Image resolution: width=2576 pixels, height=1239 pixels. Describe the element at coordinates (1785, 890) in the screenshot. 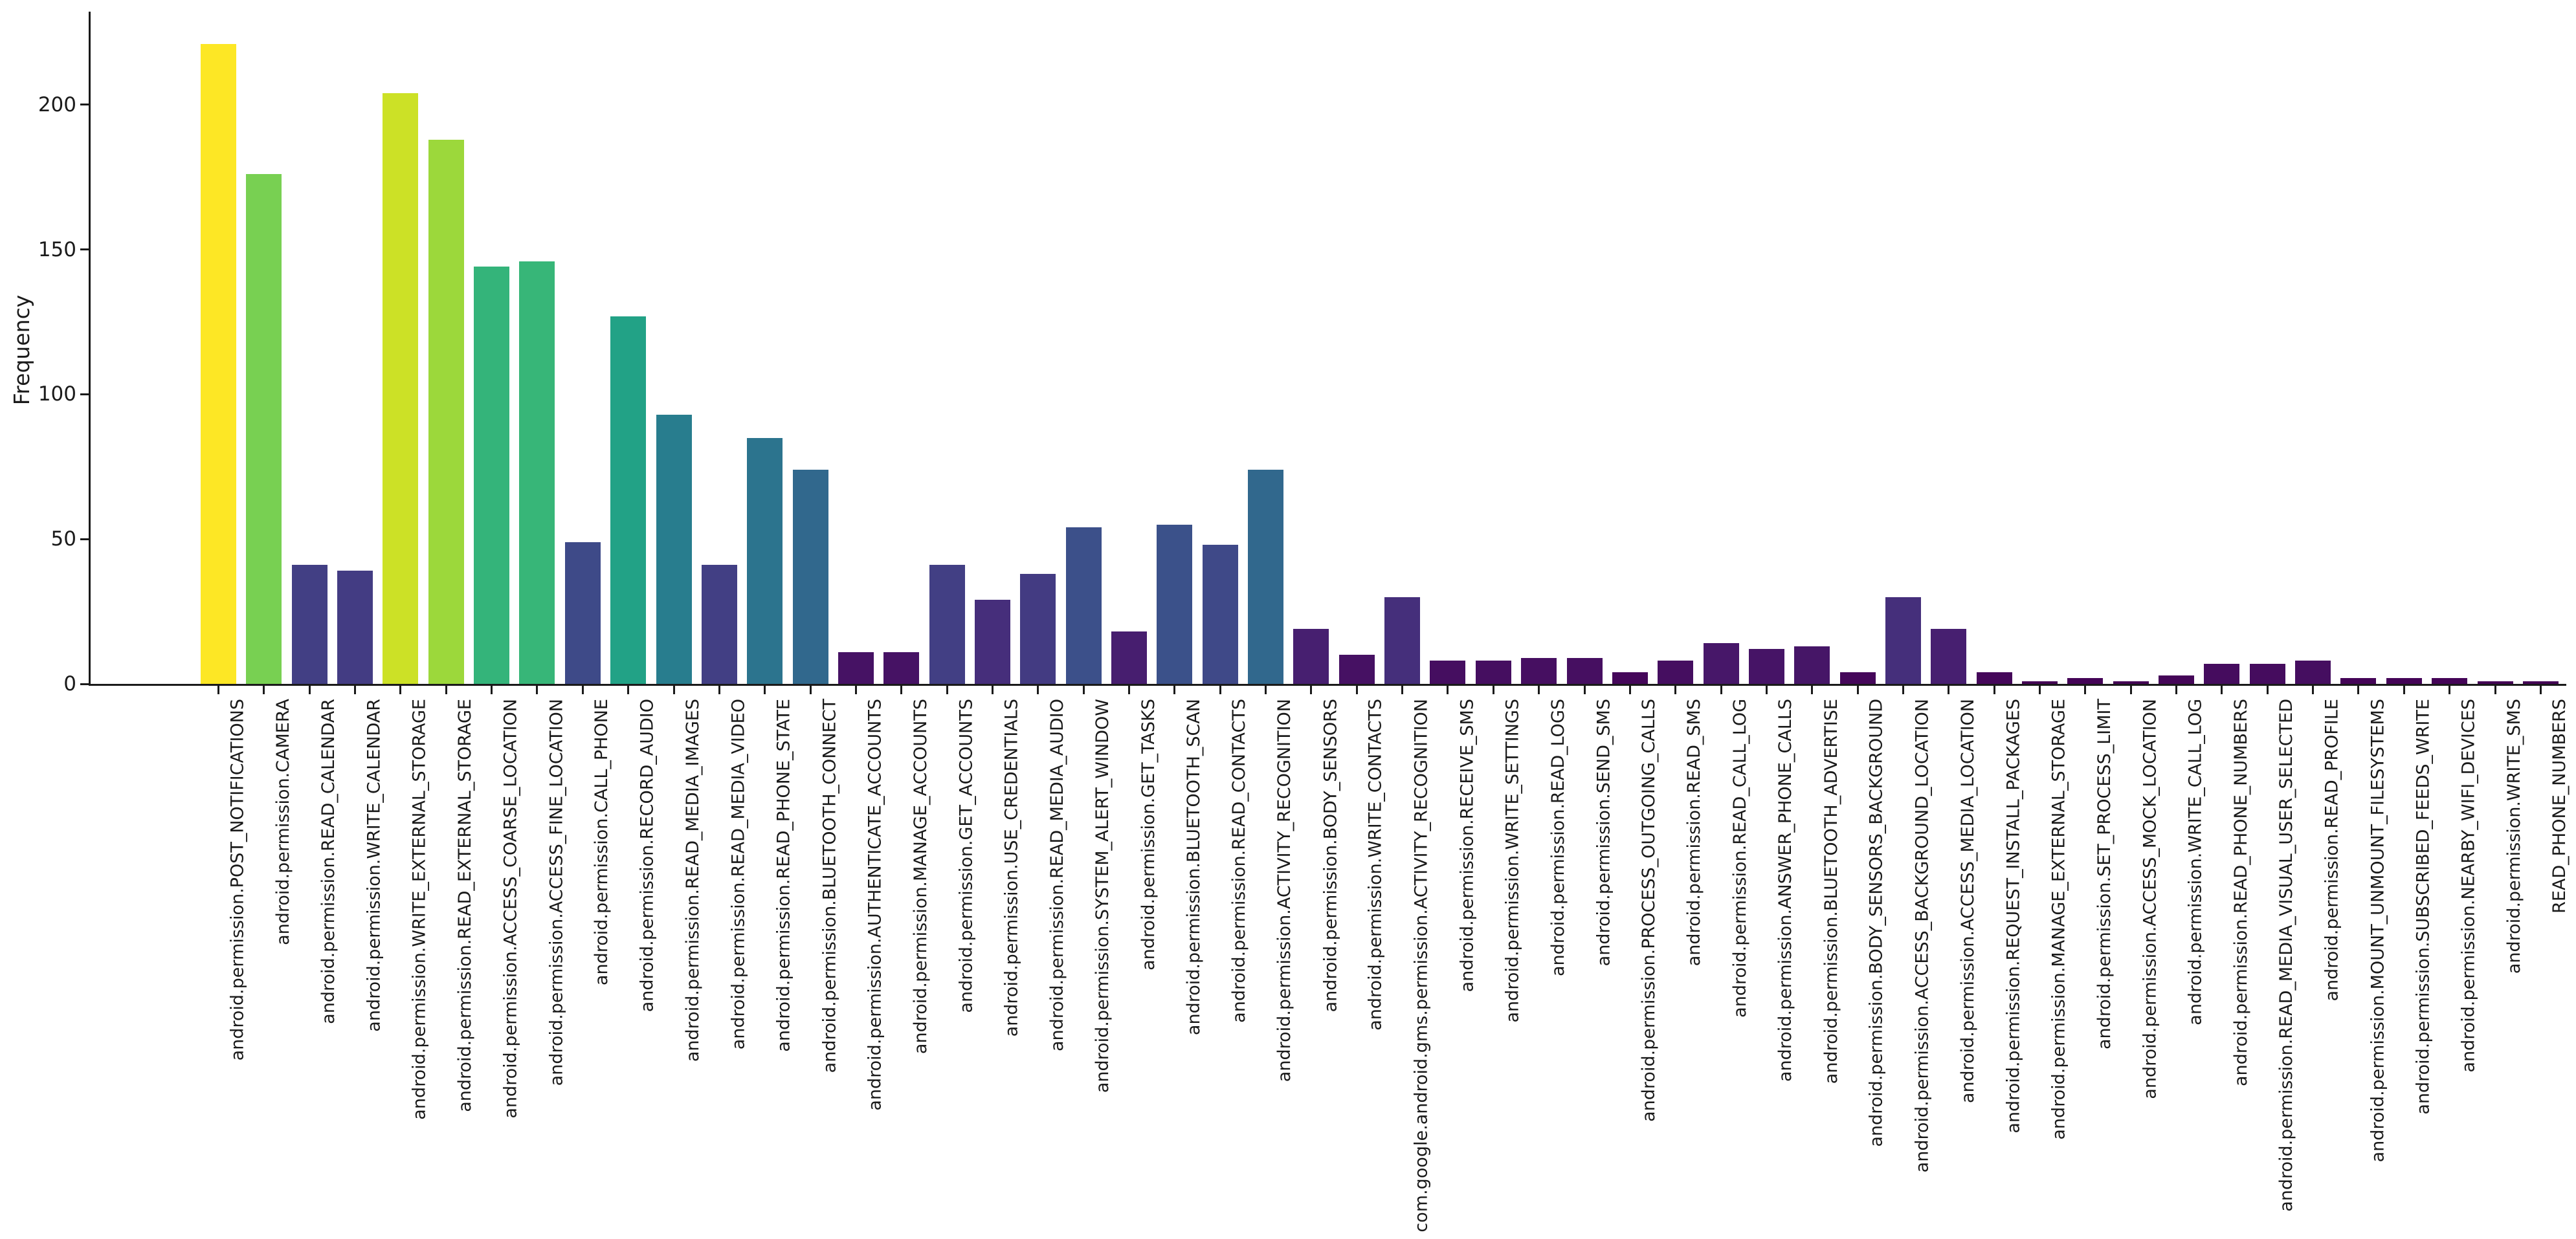

I see `x-tick-label: android.permission.ANSWER_PHONE_CALLS` at that location.